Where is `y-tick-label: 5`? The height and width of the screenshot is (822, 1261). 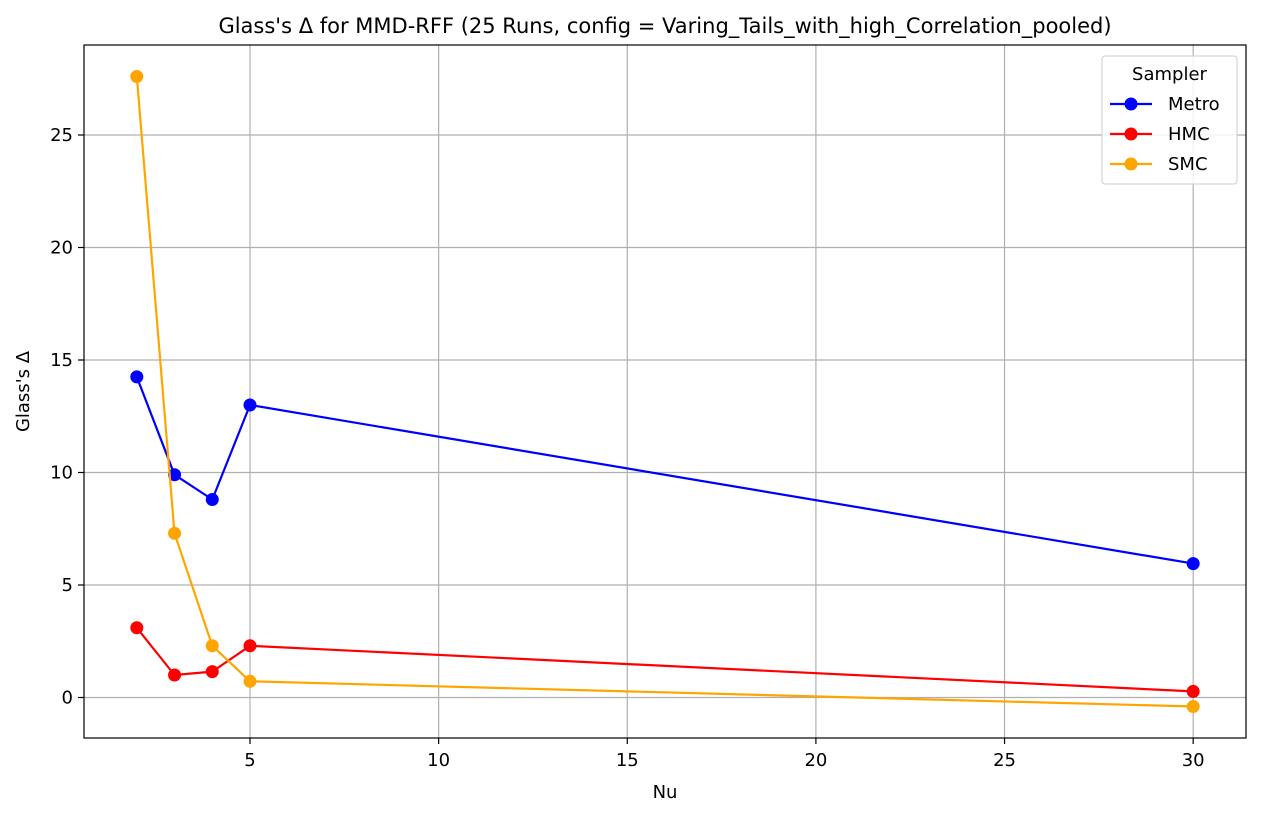
y-tick-label: 5 is located at coordinates (67, 585).